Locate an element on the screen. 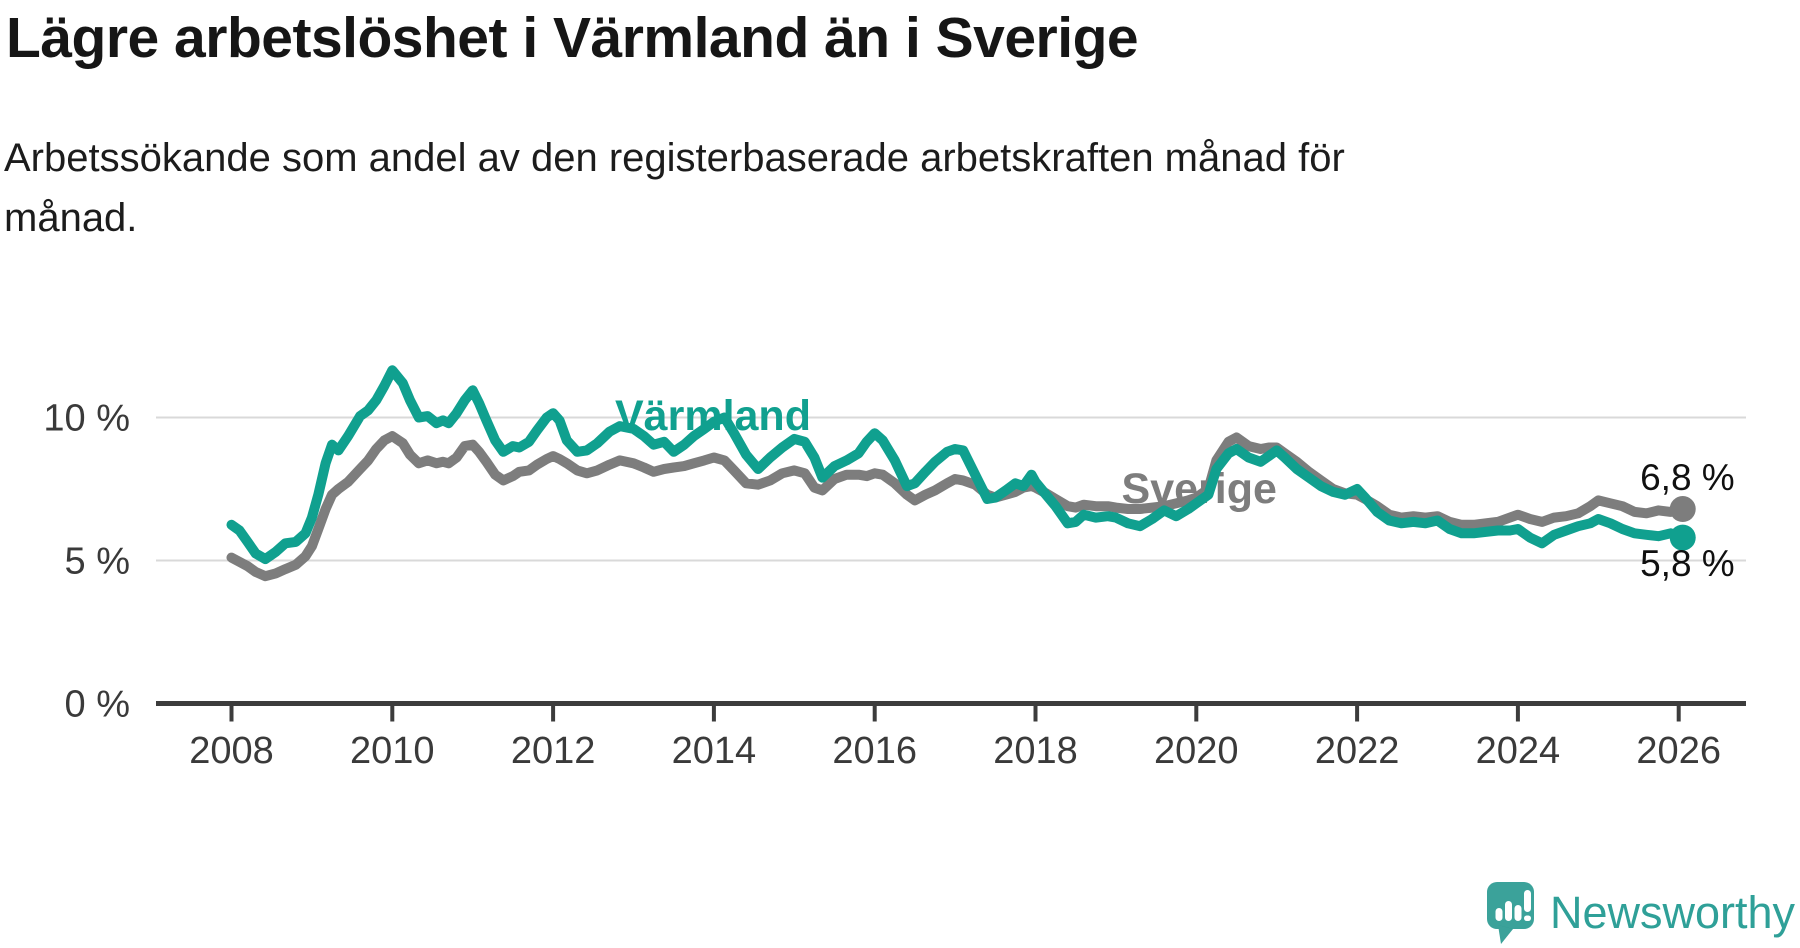 Image resolution: width=1800 pixels, height=948 pixels. x-tick-label: 2016 is located at coordinates (874, 751).